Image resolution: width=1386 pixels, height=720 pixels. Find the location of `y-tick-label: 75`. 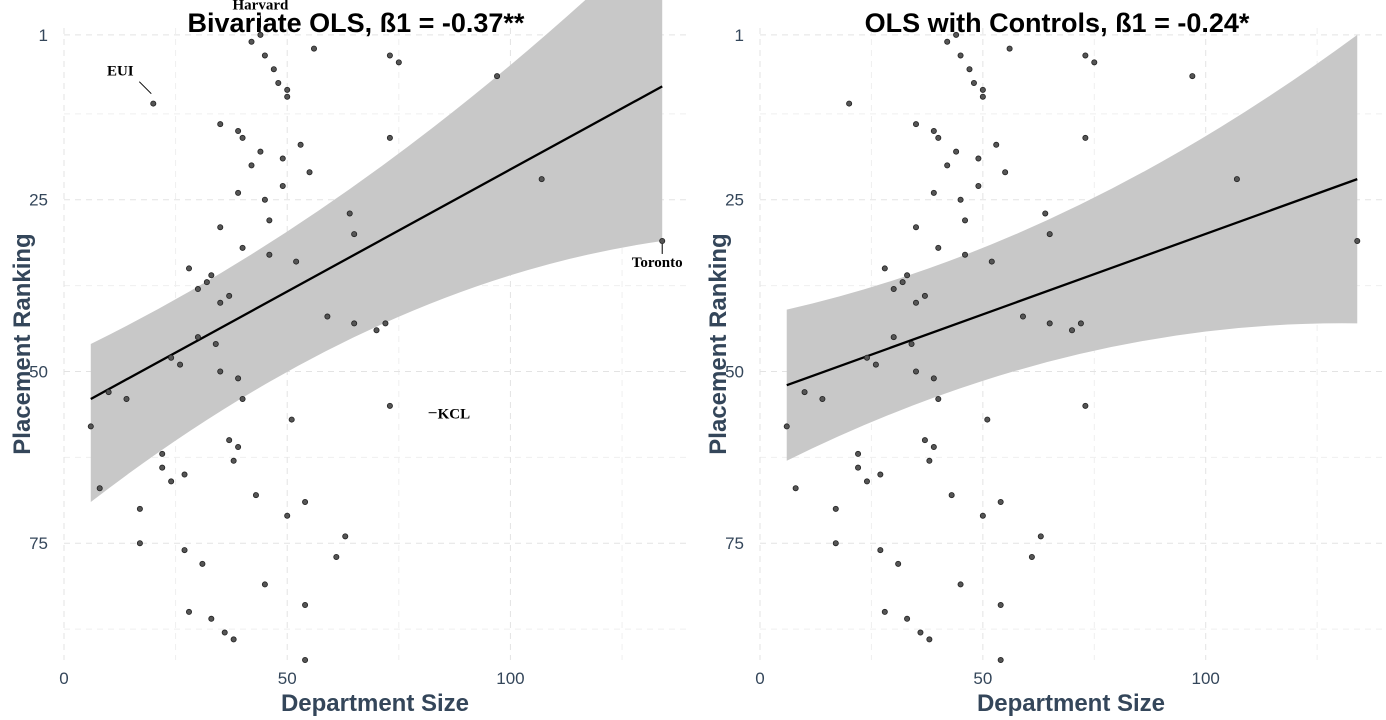

y-tick-label: 75 is located at coordinates (734, 543).